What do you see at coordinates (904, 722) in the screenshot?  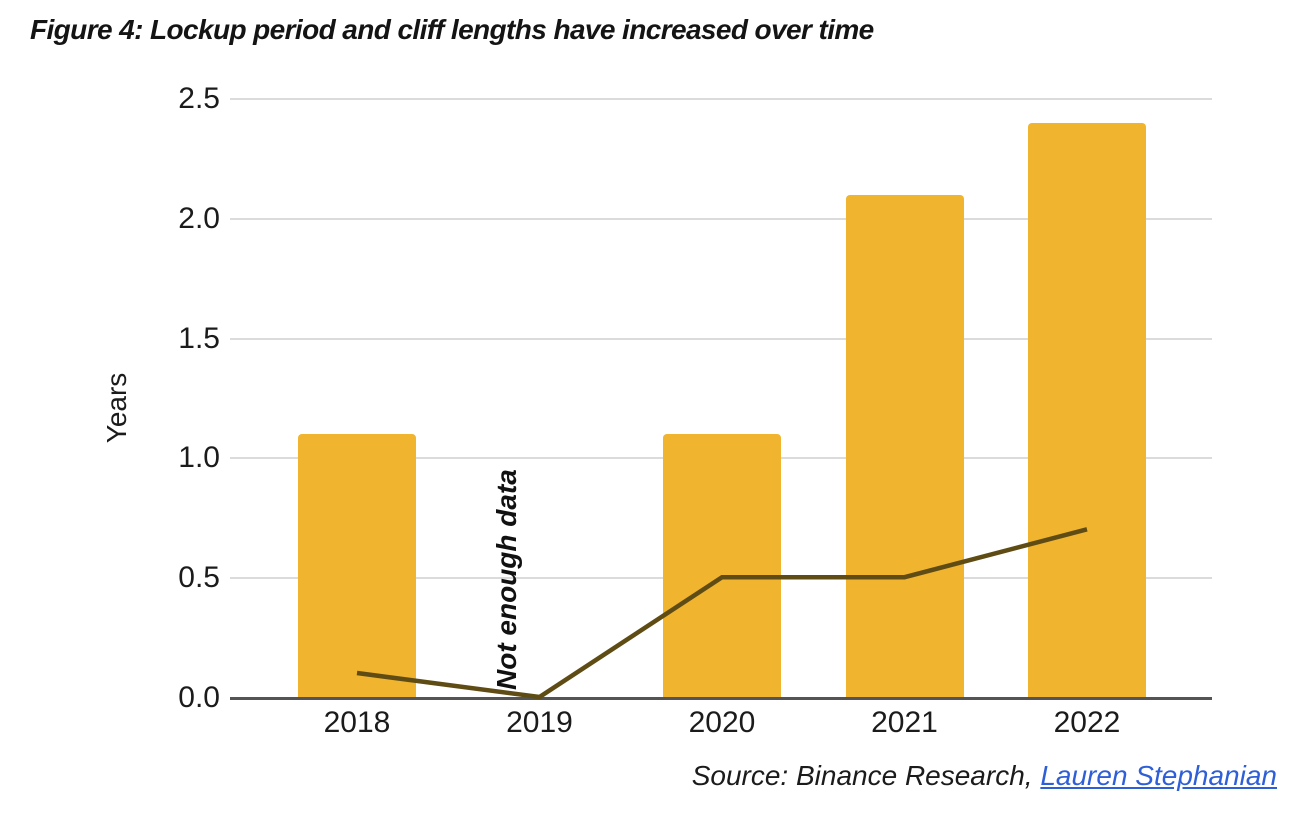 I see `x-tick-label-2021: 2021` at bounding box center [904, 722].